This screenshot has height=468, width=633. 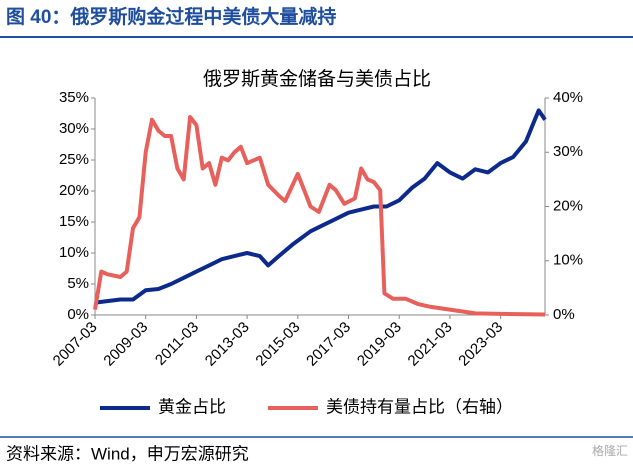 I want to click on x-tick-label: 2023-03, so click(x=480, y=344).